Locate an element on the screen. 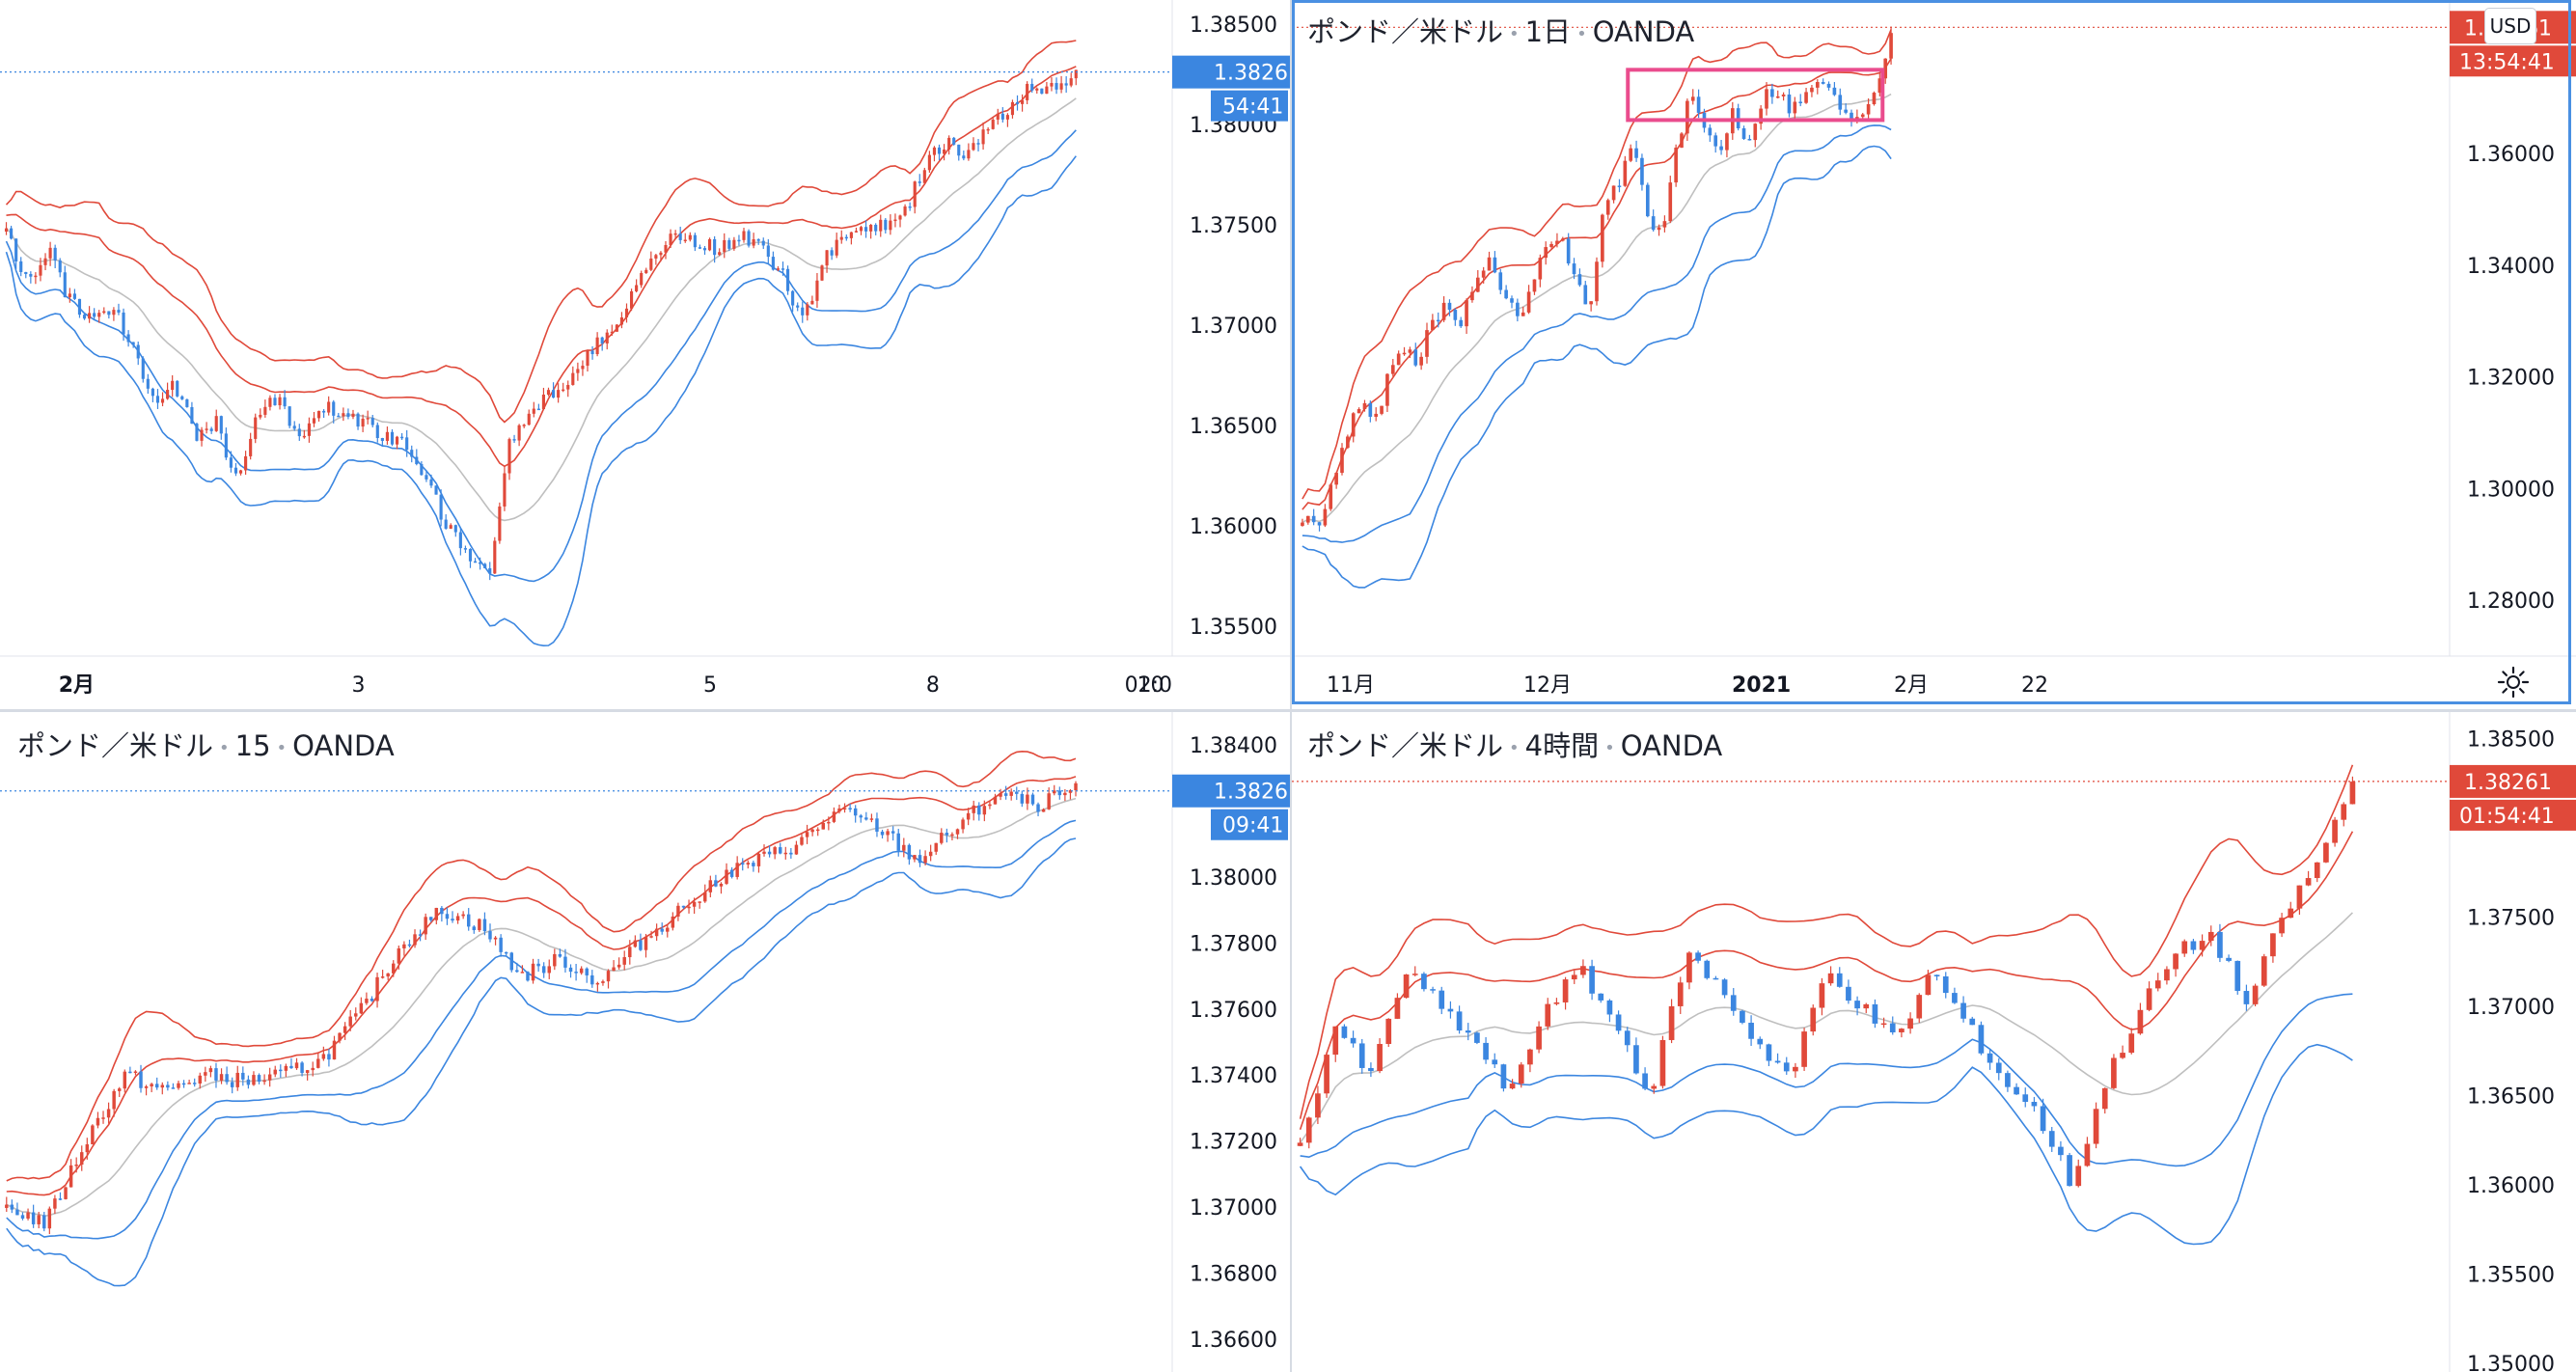 This screenshot has height=1372, width=2576. panel-divider-horizontal is located at coordinates (1288, 710).